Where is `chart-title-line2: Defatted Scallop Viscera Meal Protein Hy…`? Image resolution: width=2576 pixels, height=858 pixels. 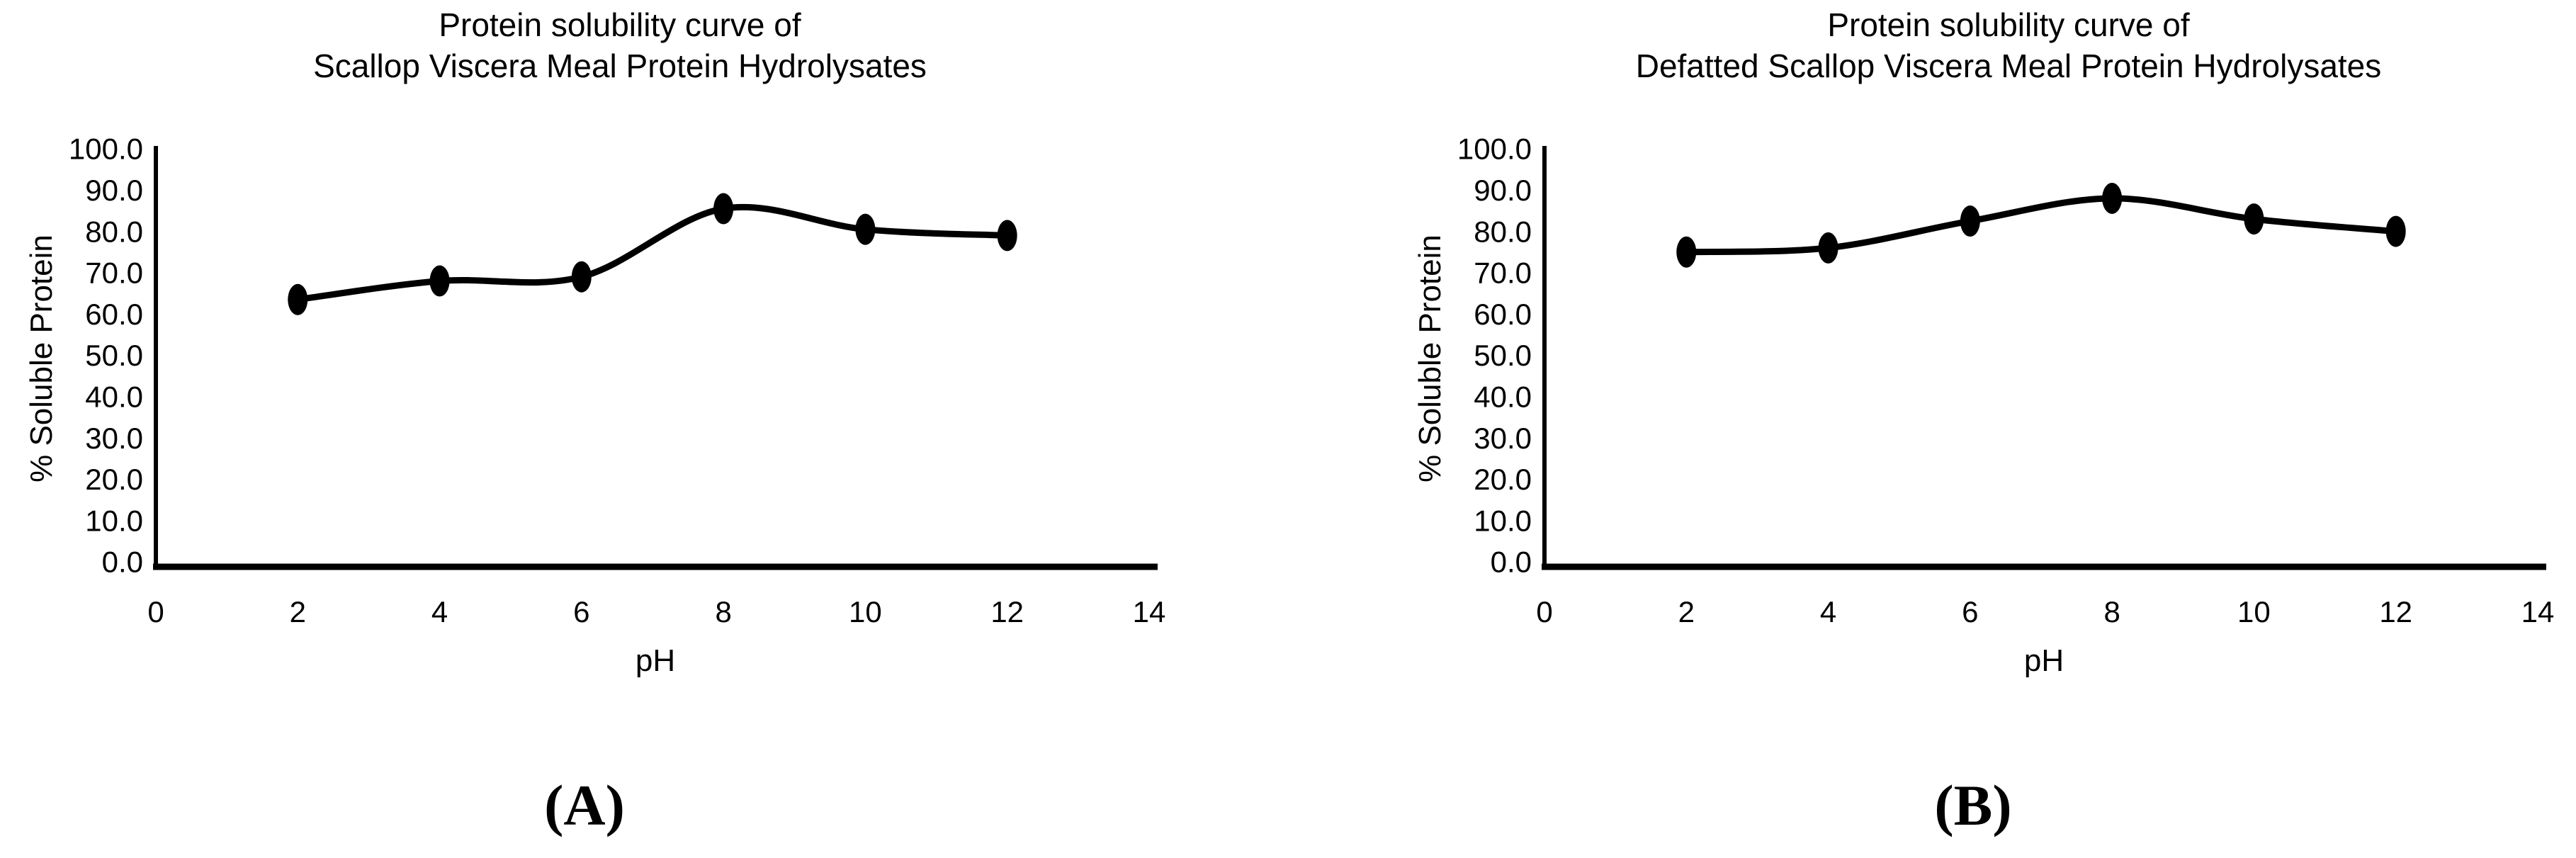
chart-title-line2: Defatted Scallop Viscera Meal Protein Hy… is located at coordinates (2008, 65).